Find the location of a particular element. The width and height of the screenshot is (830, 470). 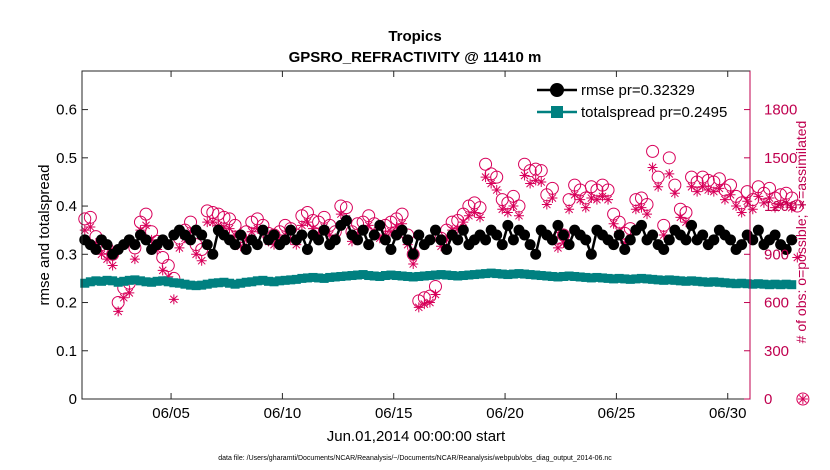

y-tick-label: 0.3 is located at coordinates (66, 254).